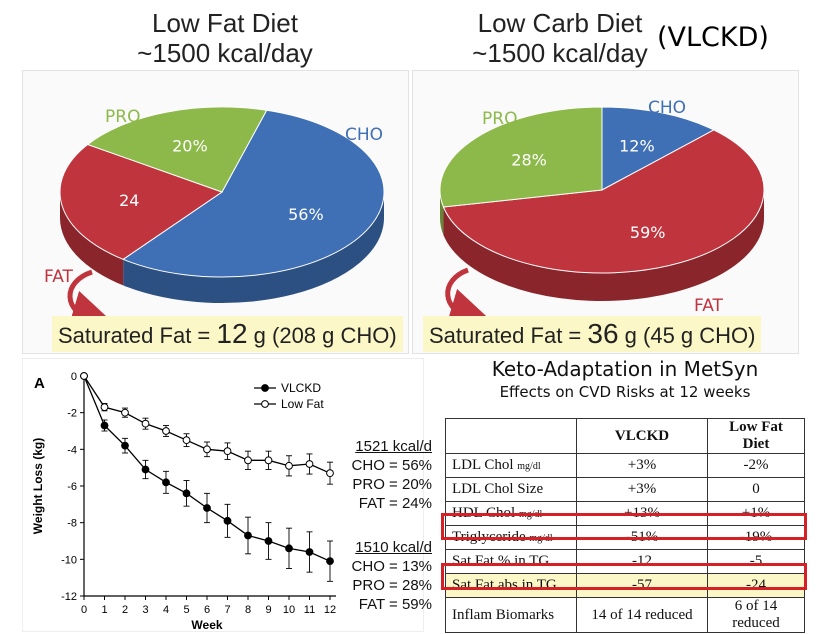 This screenshot has height=634, width=818. What do you see at coordinates (392, 585) in the screenshot?
I see `kcal-vlckd-pro: PRO = 28%` at bounding box center [392, 585].